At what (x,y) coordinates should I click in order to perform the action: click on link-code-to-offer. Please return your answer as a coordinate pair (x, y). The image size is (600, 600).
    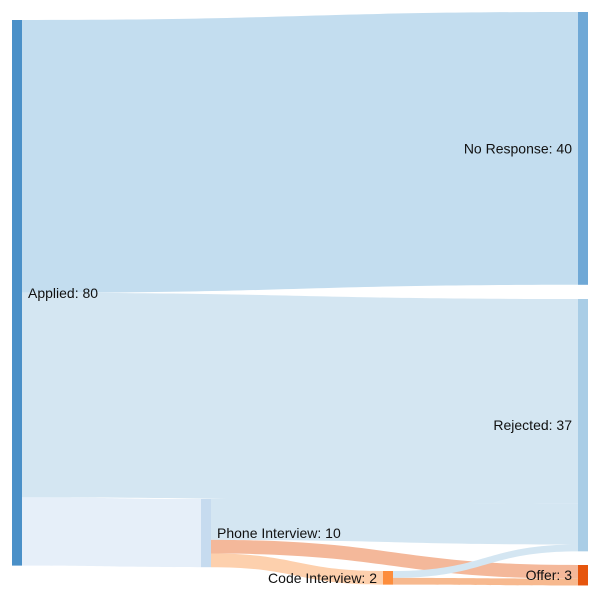
    Looking at the image, I should click on (485, 581).